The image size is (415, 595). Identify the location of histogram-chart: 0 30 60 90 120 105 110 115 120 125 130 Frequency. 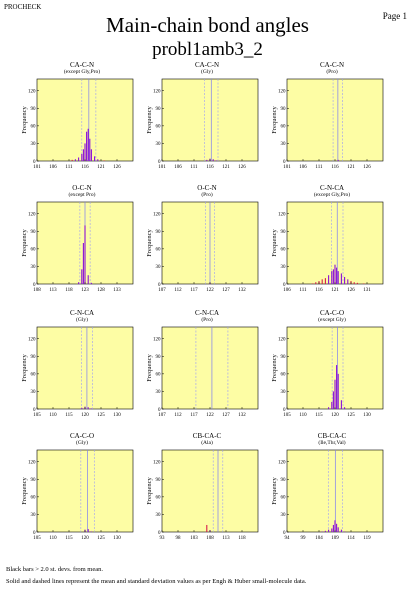
(327, 372).